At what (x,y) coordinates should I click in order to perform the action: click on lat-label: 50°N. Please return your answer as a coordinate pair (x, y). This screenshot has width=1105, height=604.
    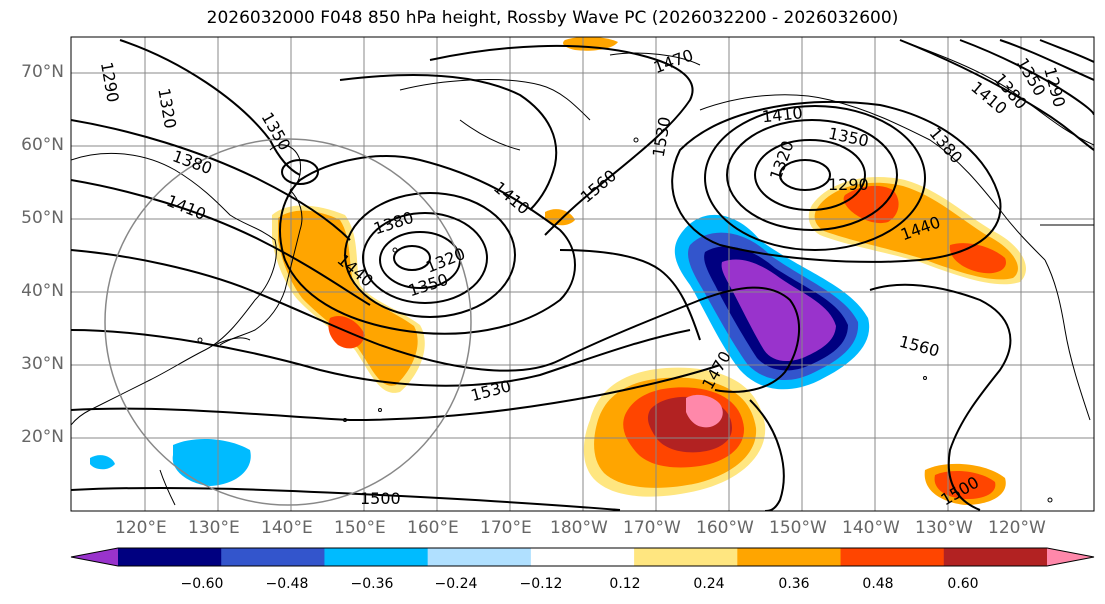
    Looking at the image, I should click on (42, 218).